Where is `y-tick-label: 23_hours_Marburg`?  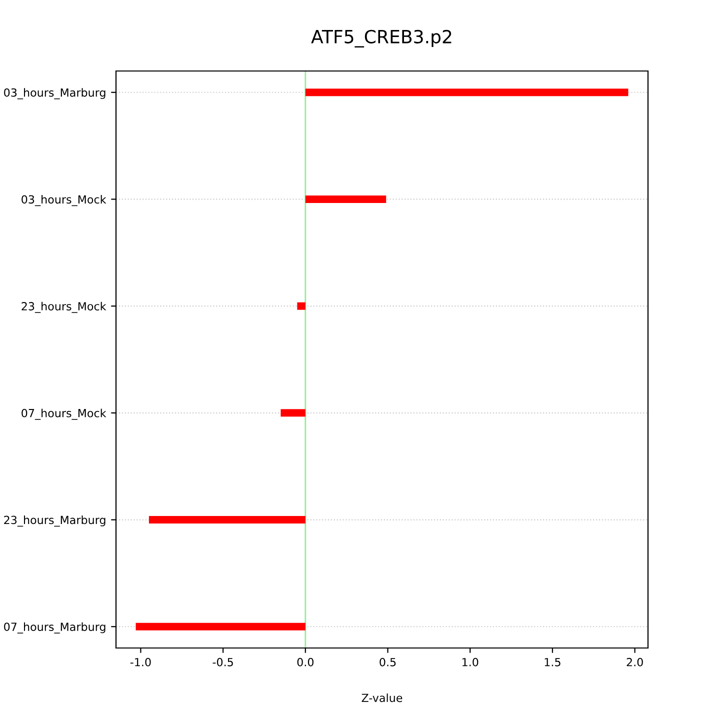 y-tick-label: 23_hours_Marburg is located at coordinates (55, 521).